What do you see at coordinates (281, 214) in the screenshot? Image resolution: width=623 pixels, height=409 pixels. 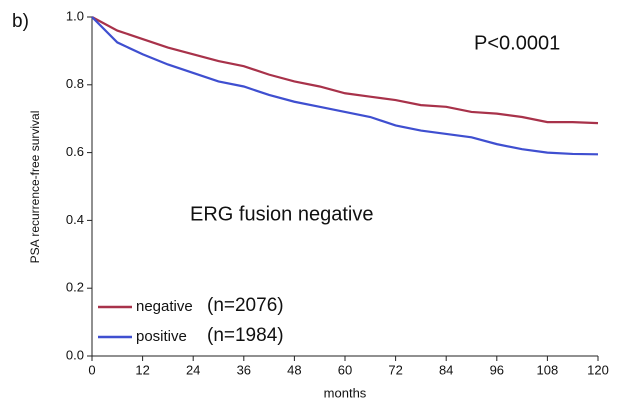 I see `subgroup-label: ERG fusion negative` at bounding box center [281, 214].